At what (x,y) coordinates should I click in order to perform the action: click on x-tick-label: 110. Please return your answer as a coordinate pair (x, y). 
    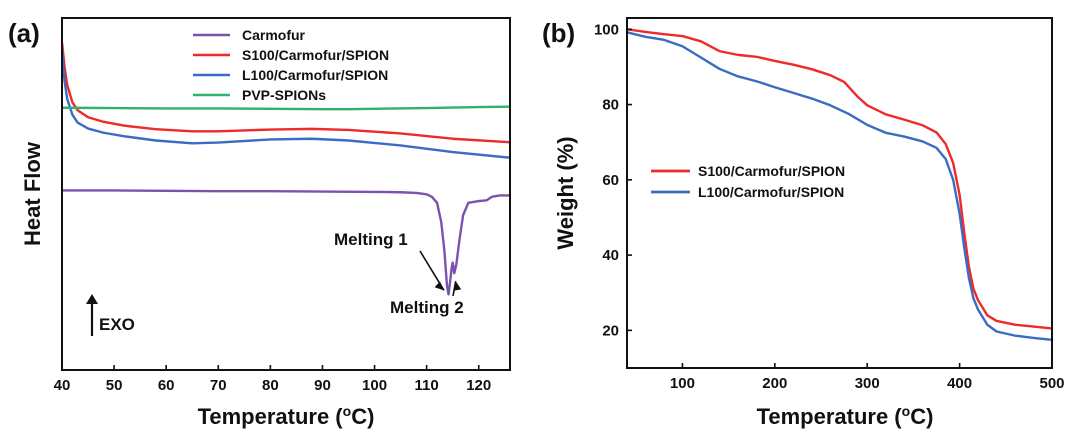
    Looking at the image, I should click on (427, 385).